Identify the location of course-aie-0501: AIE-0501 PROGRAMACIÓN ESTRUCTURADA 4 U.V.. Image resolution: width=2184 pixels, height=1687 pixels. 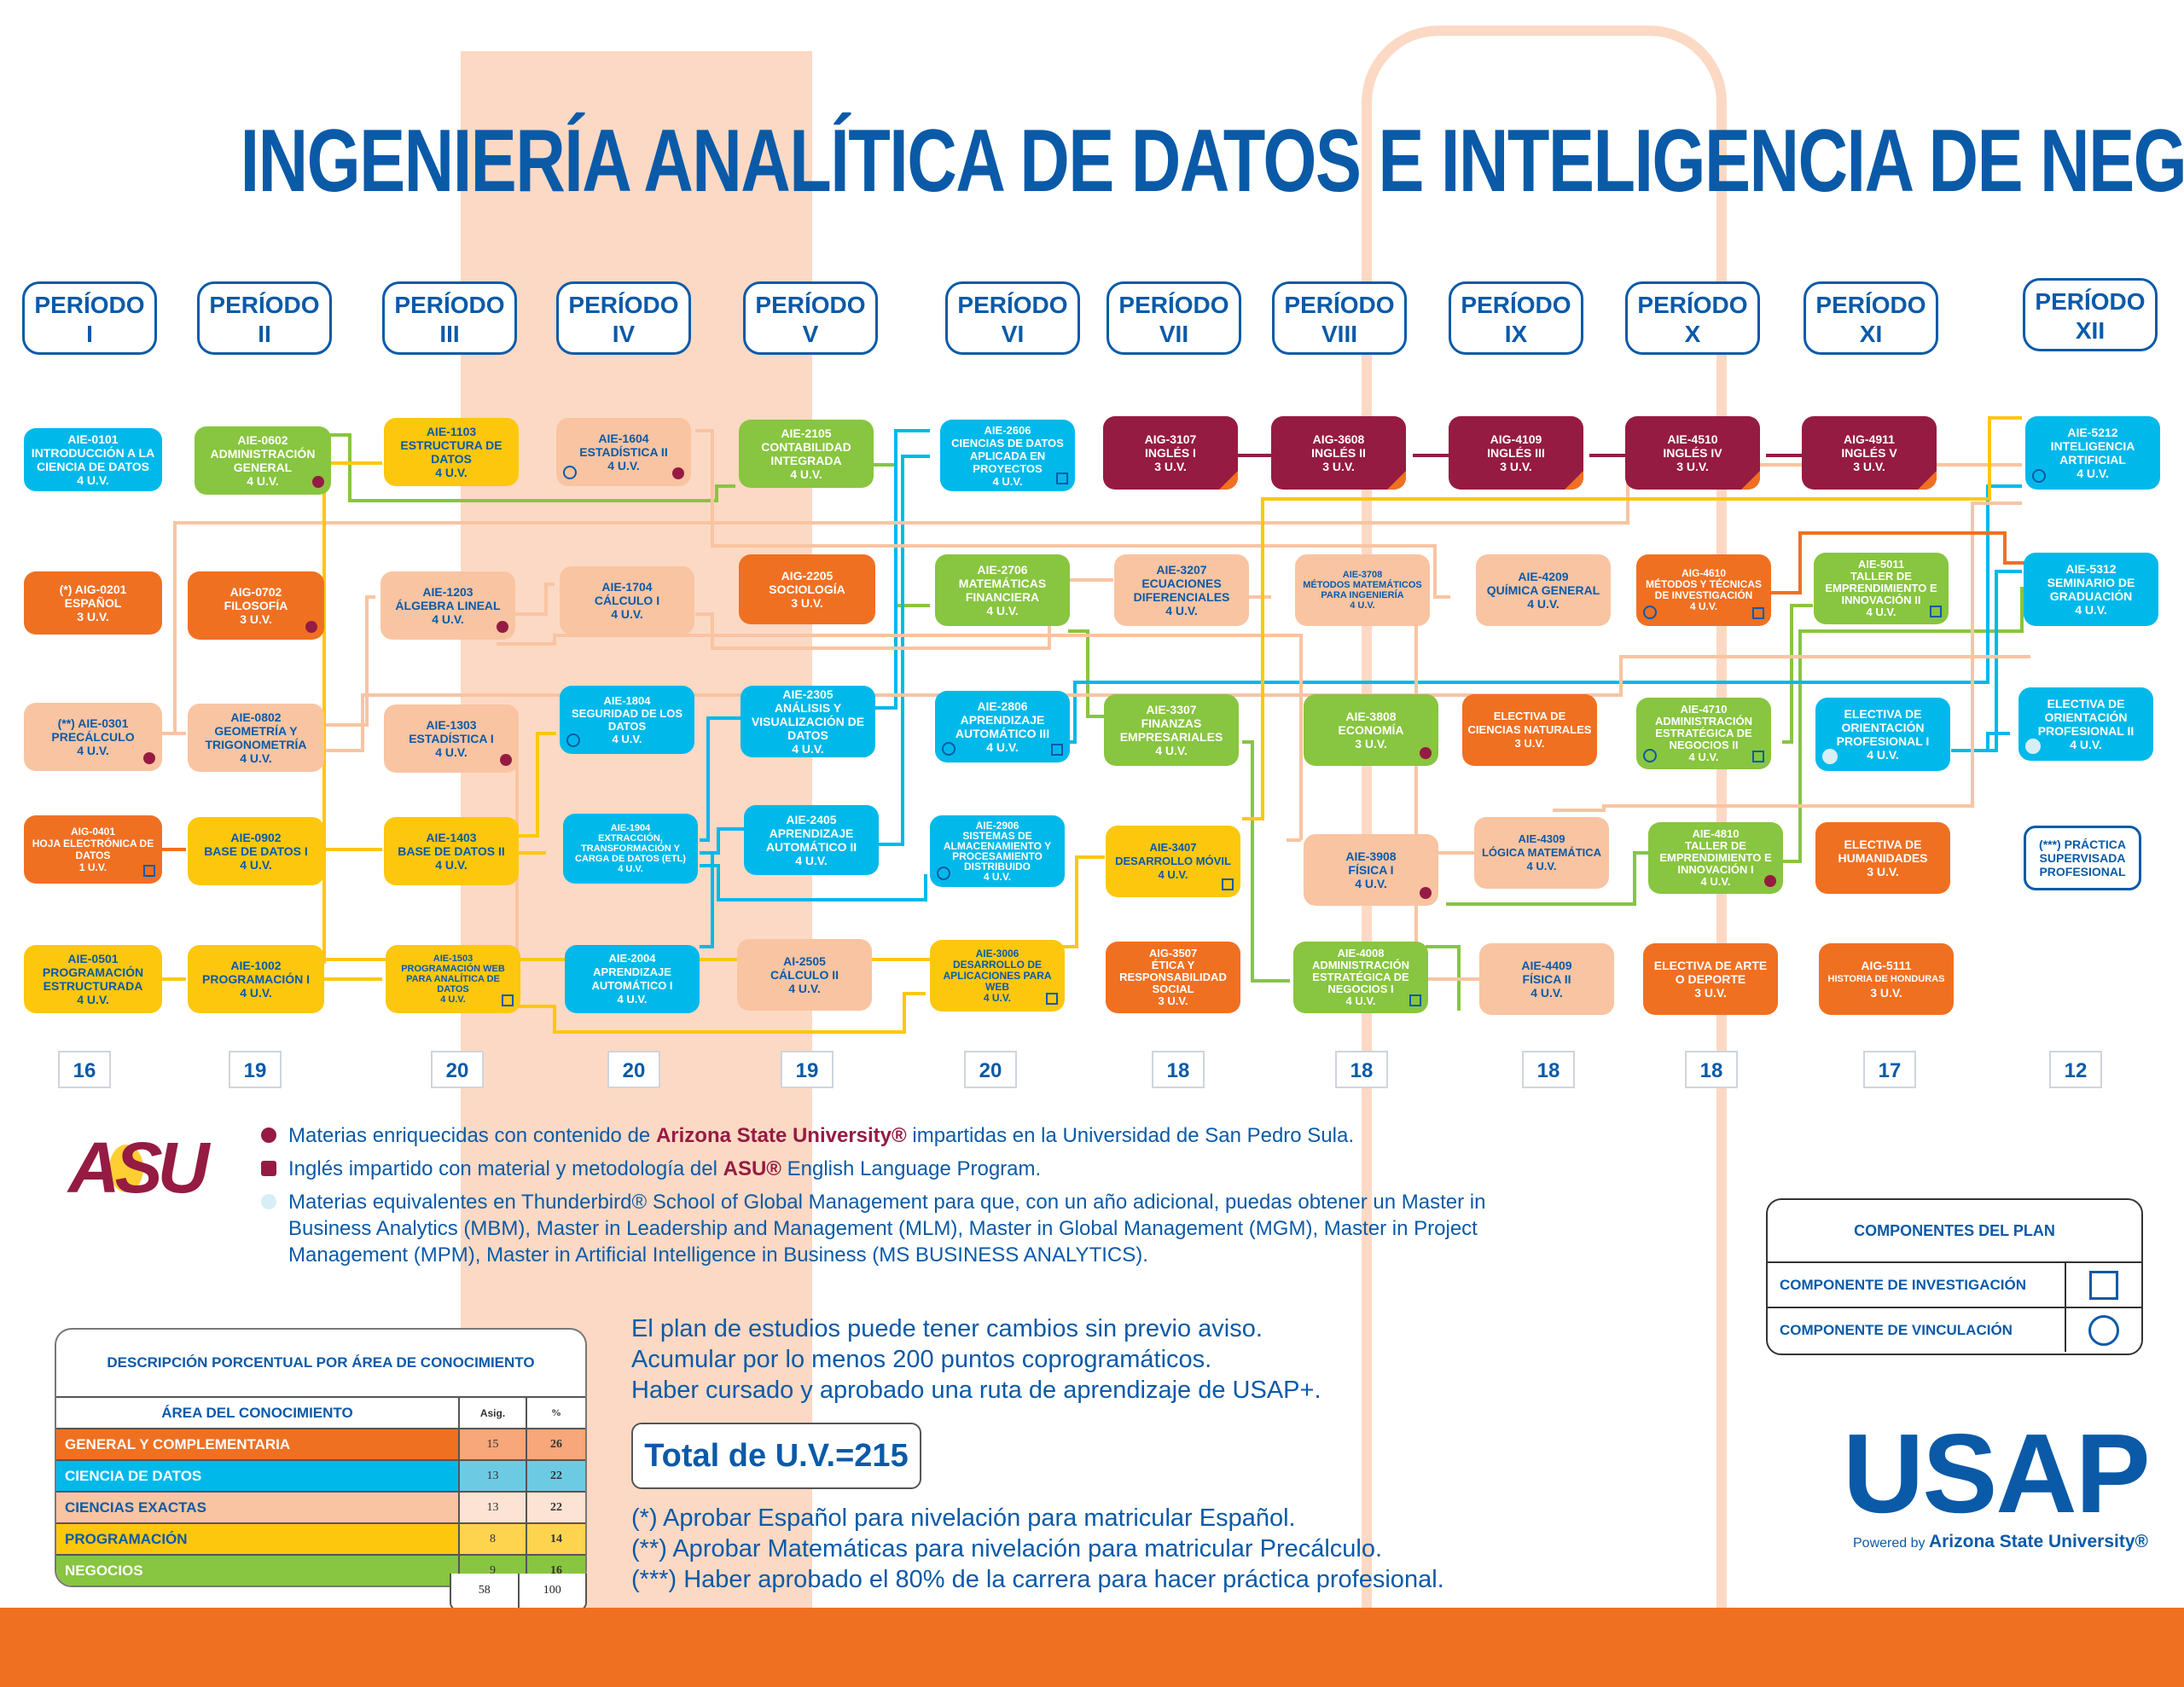
(93, 979).